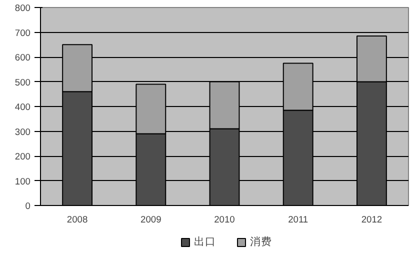 This screenshot has height=271, width=419. What do you see at coordinates (28, 206) in the screenshot?
I see `y-tick-label: 0` at bounding box center [28, 206].